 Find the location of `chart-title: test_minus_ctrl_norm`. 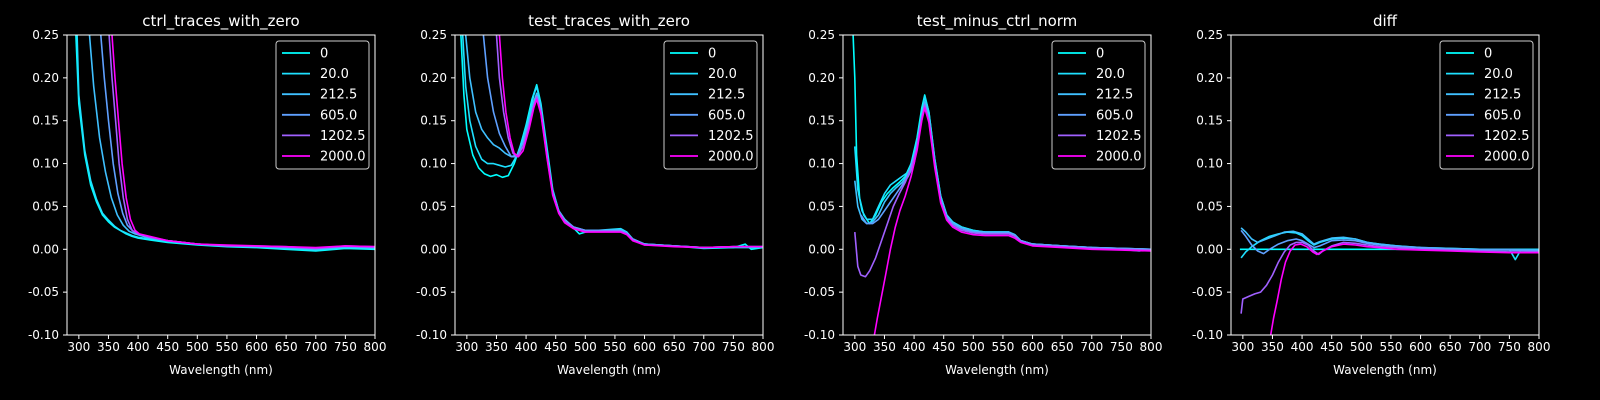

chart-title: test_minus_ctrl_norm is located at coordinates (997, 21).